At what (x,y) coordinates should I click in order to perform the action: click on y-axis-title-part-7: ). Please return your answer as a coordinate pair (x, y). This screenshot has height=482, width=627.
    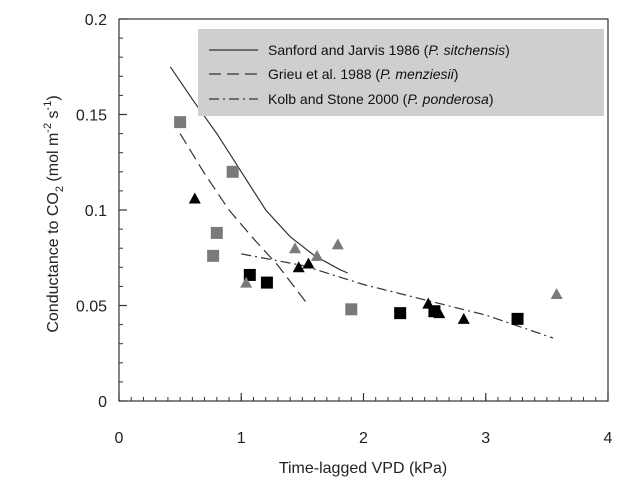
    Looking at the image, I should click on (53, 97).